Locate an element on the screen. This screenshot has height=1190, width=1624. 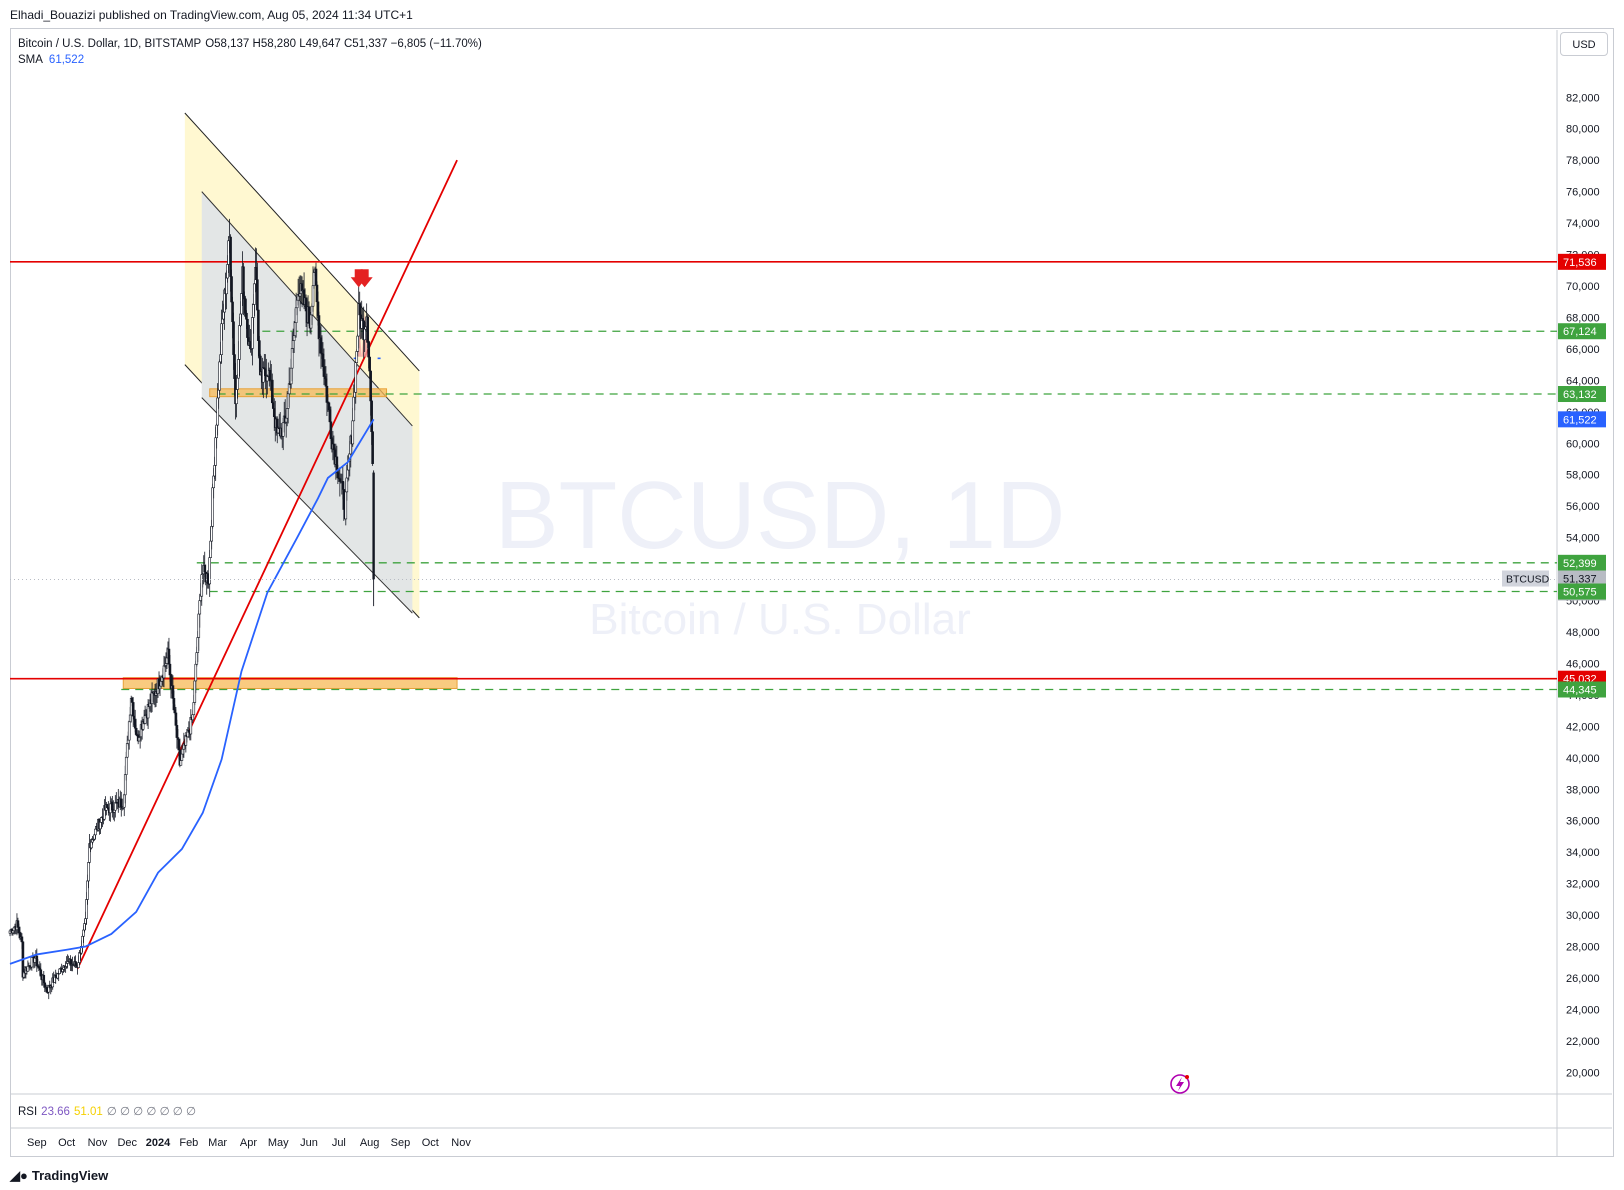
price-tick-label: 66,000 is located at coordinates (1583, 350).